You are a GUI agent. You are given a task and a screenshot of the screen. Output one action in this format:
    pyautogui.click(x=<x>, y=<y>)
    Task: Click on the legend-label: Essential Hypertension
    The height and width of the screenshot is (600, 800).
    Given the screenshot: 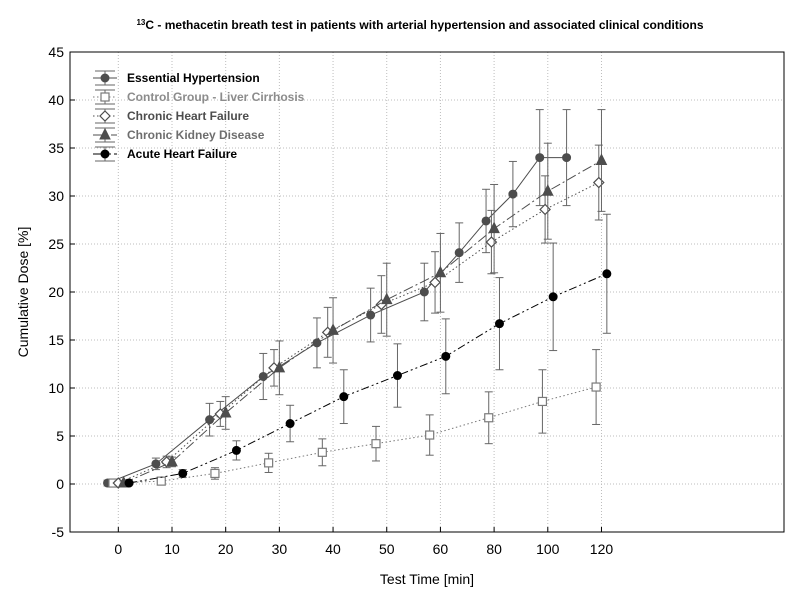 What is the action you would take?
    pyautogui.click(x=193, y=78)
    